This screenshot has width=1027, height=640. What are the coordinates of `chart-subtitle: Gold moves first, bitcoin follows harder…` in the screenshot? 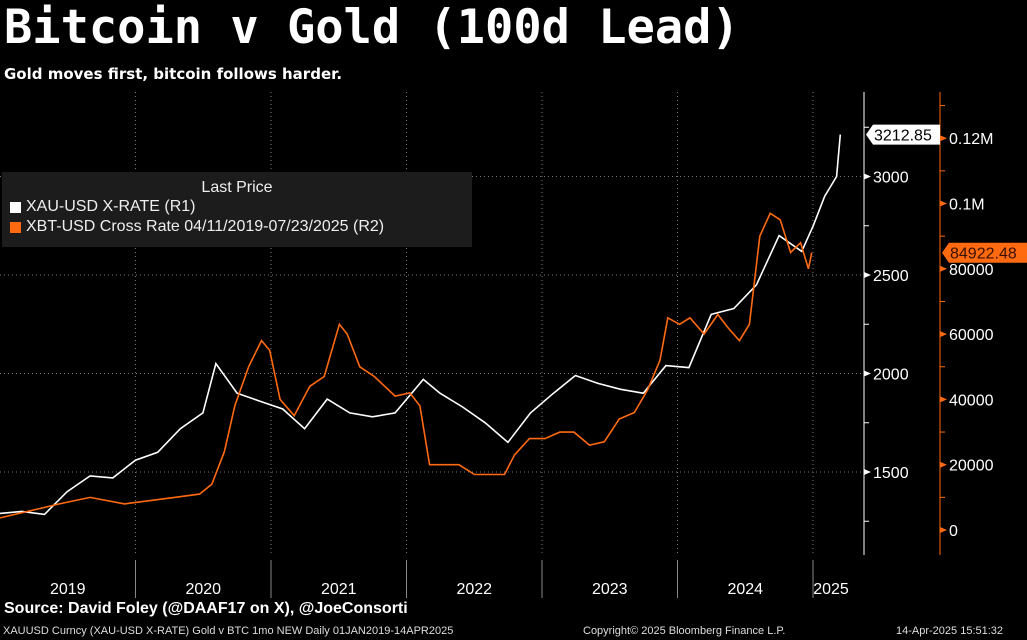 It's located at (173, 74).